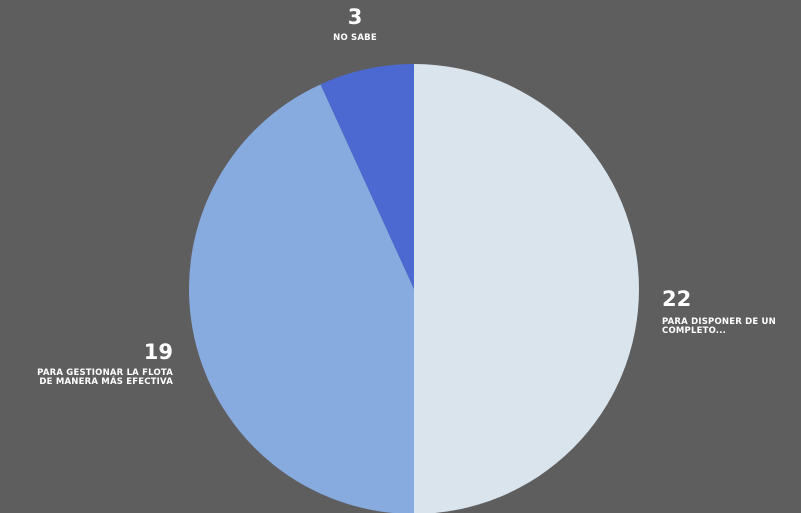 The width and height of the screenshot is (801, 513). I want to click on slice-category-line: PARA GESTIONAR LA FLOTA, so click(105, 373).